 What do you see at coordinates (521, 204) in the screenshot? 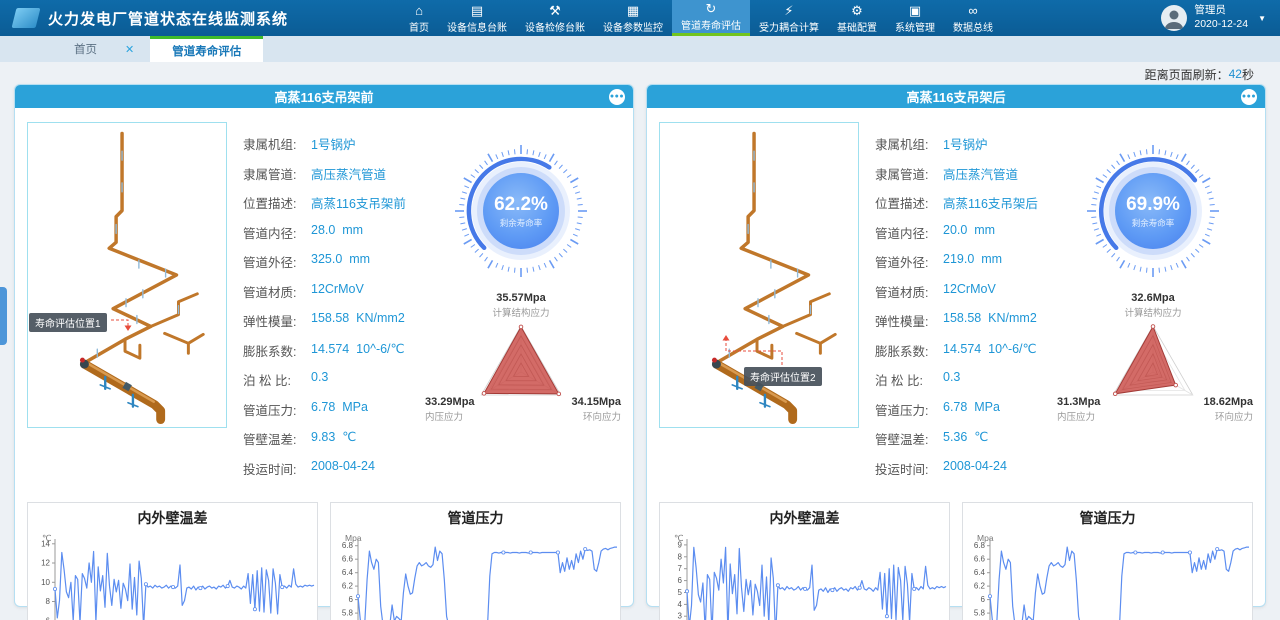
I see `gauge-percent: 62.2%` at bounding box center [521, 204].